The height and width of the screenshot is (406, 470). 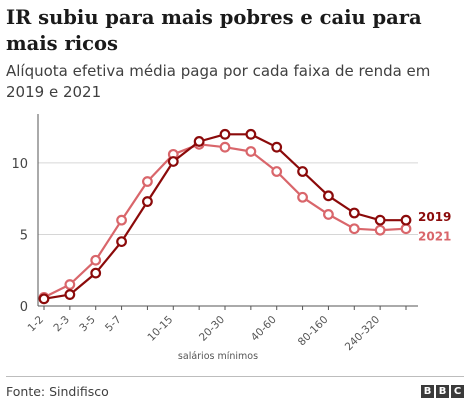 I want to click on x-axis-title: salários mínimos, so click(x=218, y=356).